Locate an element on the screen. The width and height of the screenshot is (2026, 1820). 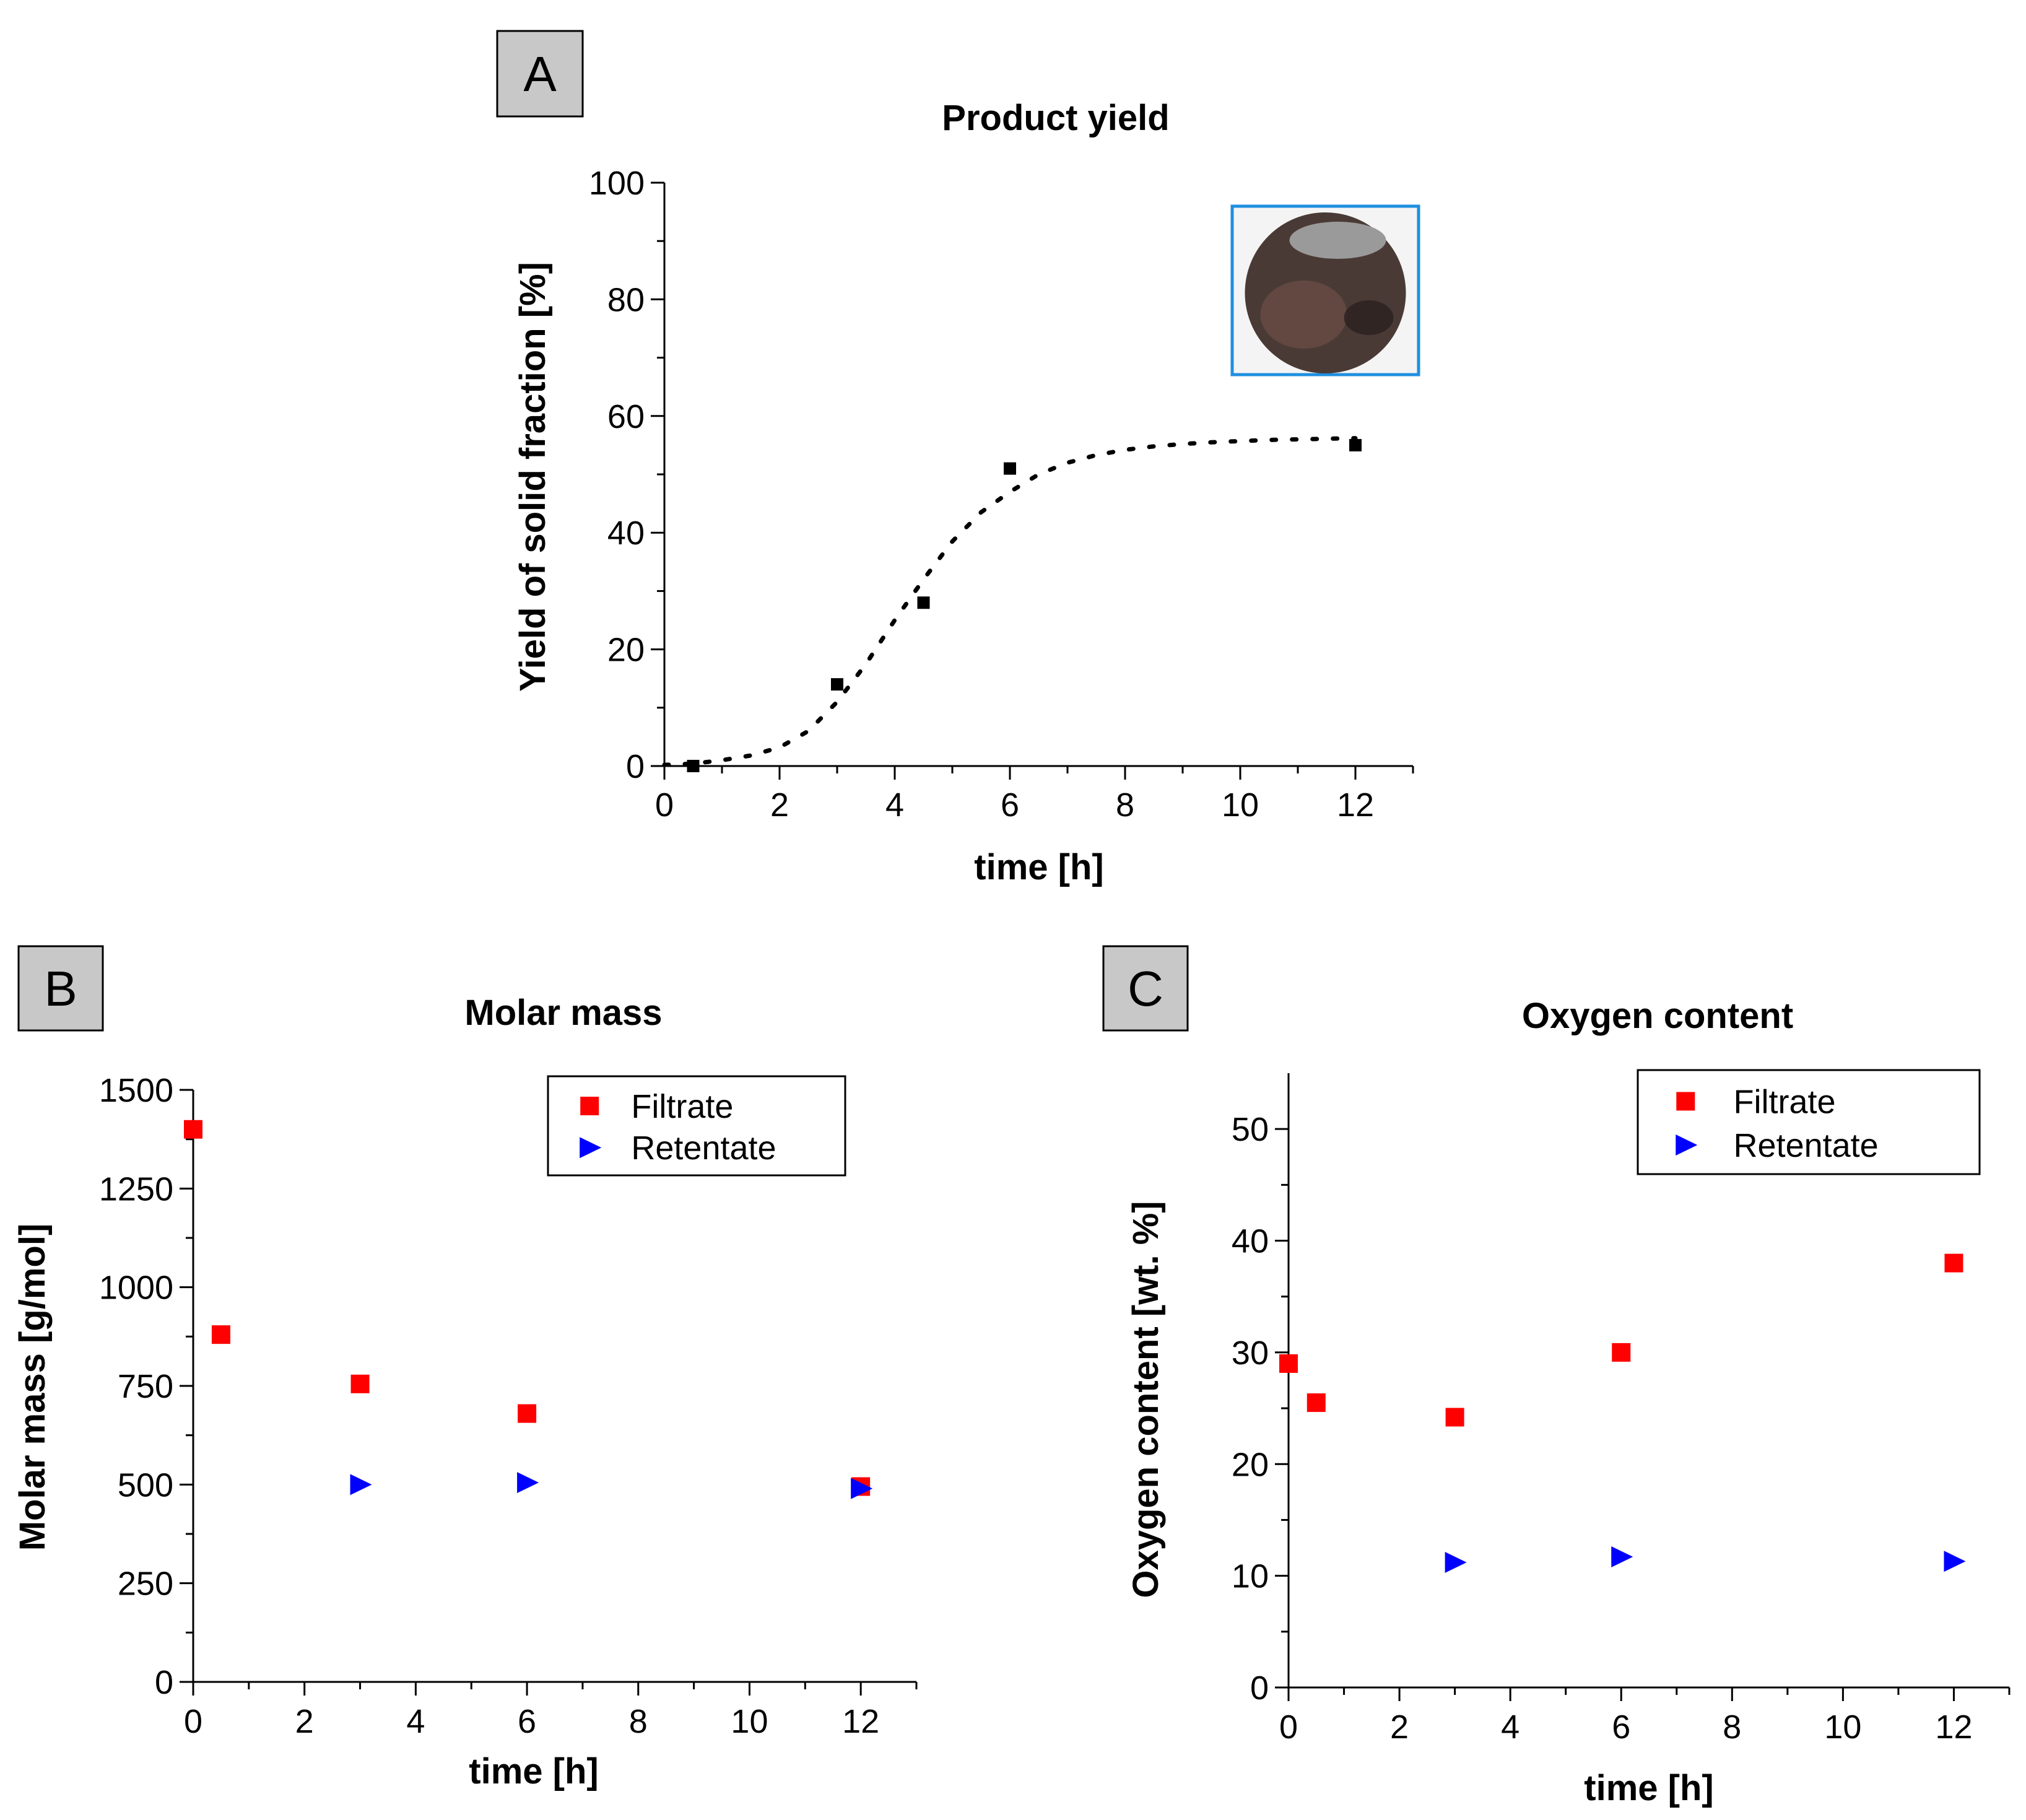
sample-stain is located at coordinates (1303, 315).